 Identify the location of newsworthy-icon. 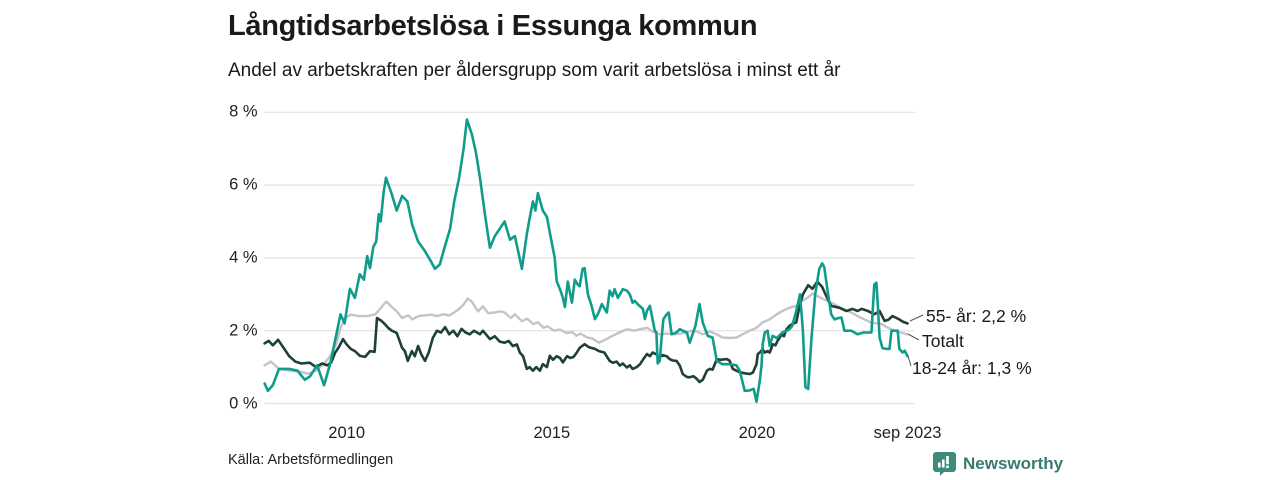
(944, 464).